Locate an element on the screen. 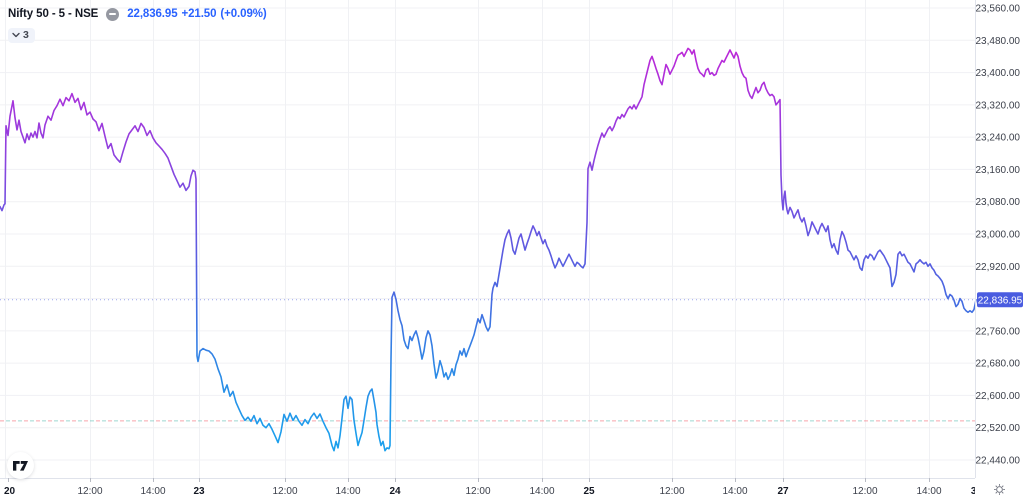  minus-icon is located at coordinates (113, 14).